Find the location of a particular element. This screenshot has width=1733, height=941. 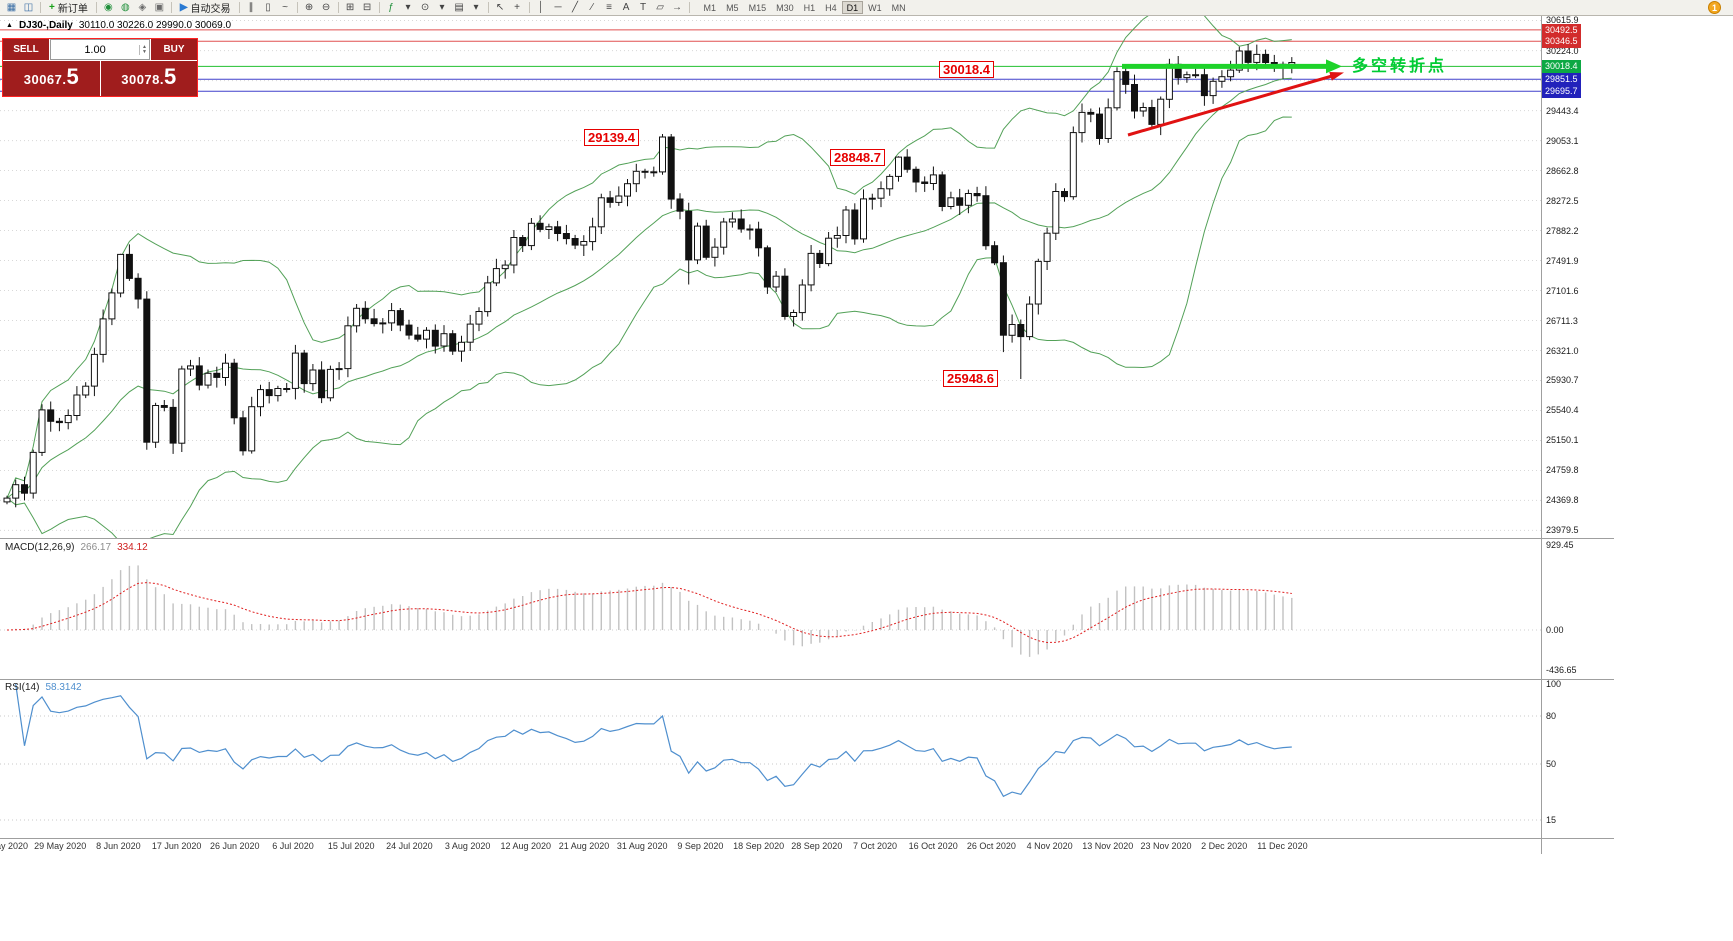

volume-stepper: 1.00 ▲ ▼ is located at coordinates (100, 49).